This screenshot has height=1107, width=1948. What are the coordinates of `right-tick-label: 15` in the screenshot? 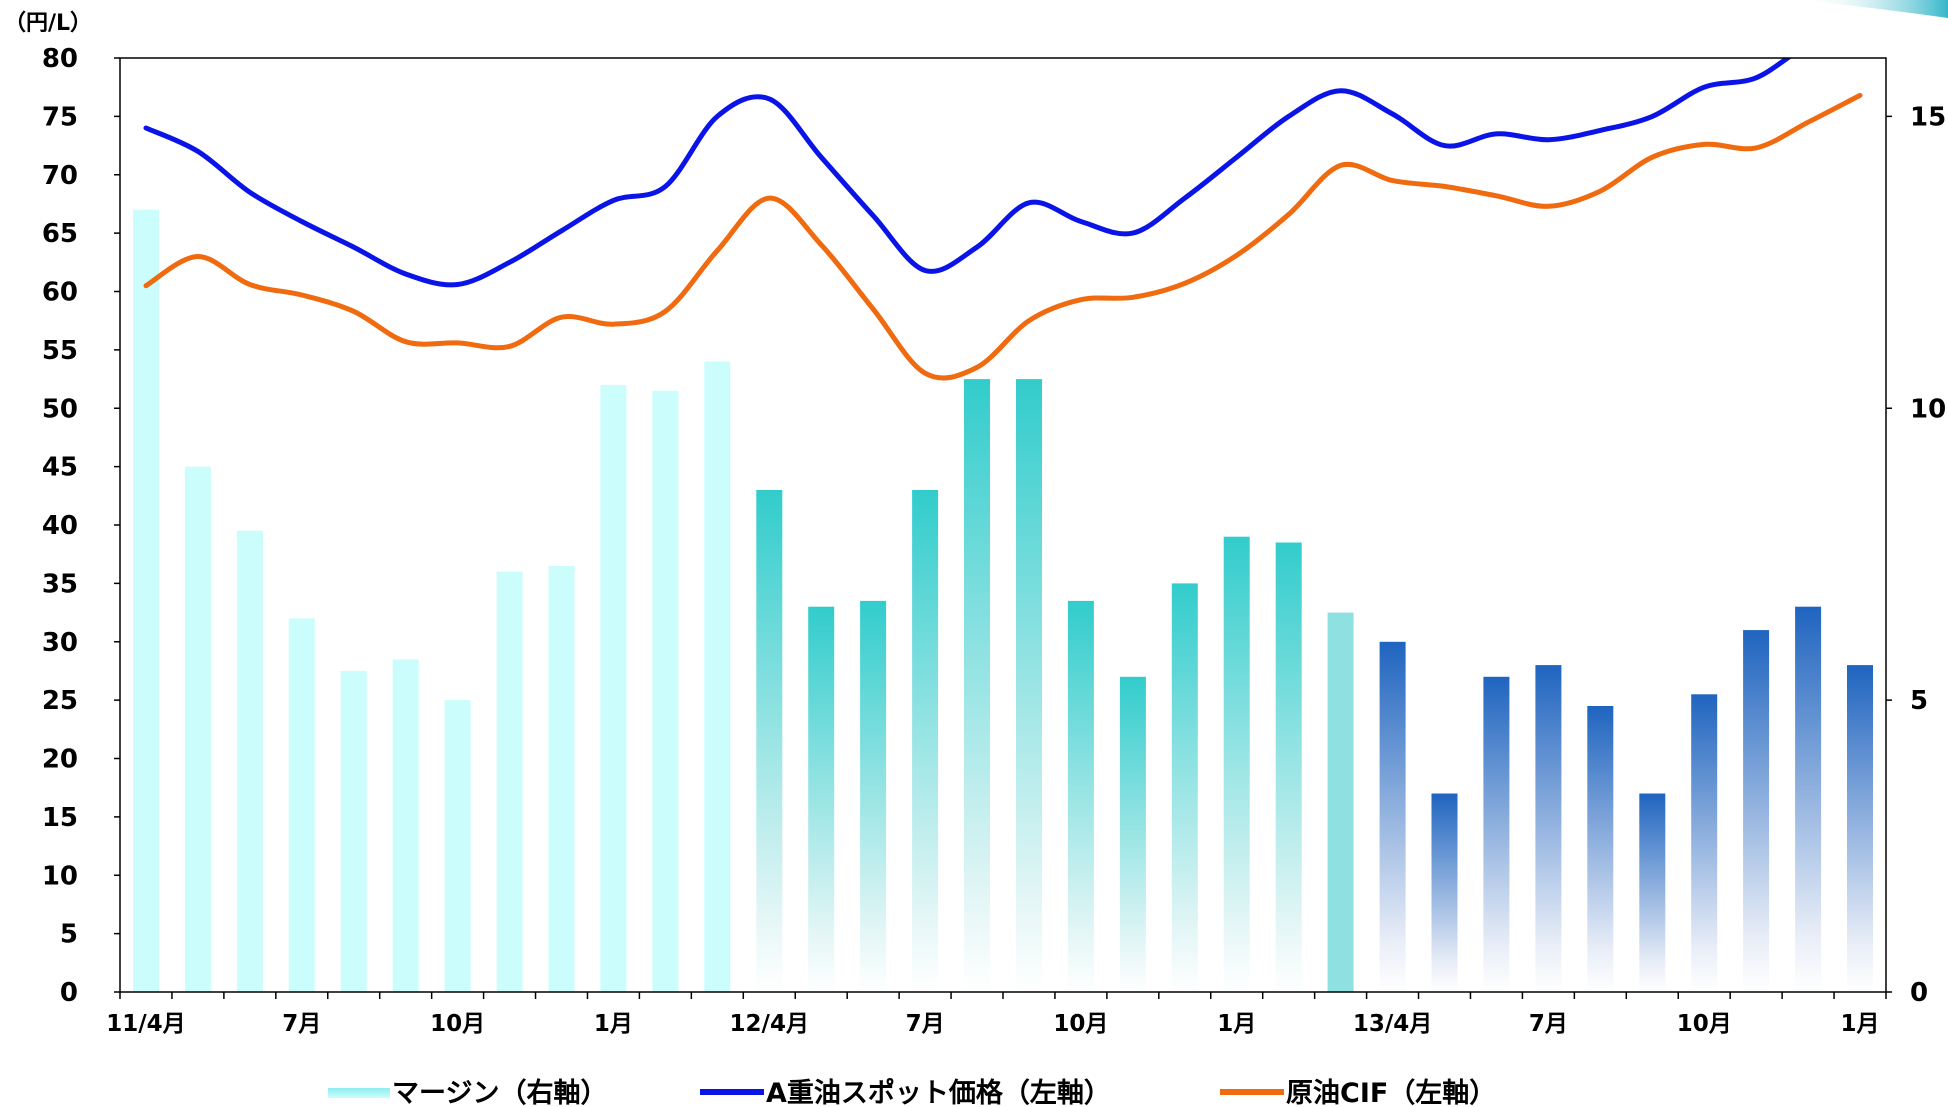 It's located at (1928, 117).